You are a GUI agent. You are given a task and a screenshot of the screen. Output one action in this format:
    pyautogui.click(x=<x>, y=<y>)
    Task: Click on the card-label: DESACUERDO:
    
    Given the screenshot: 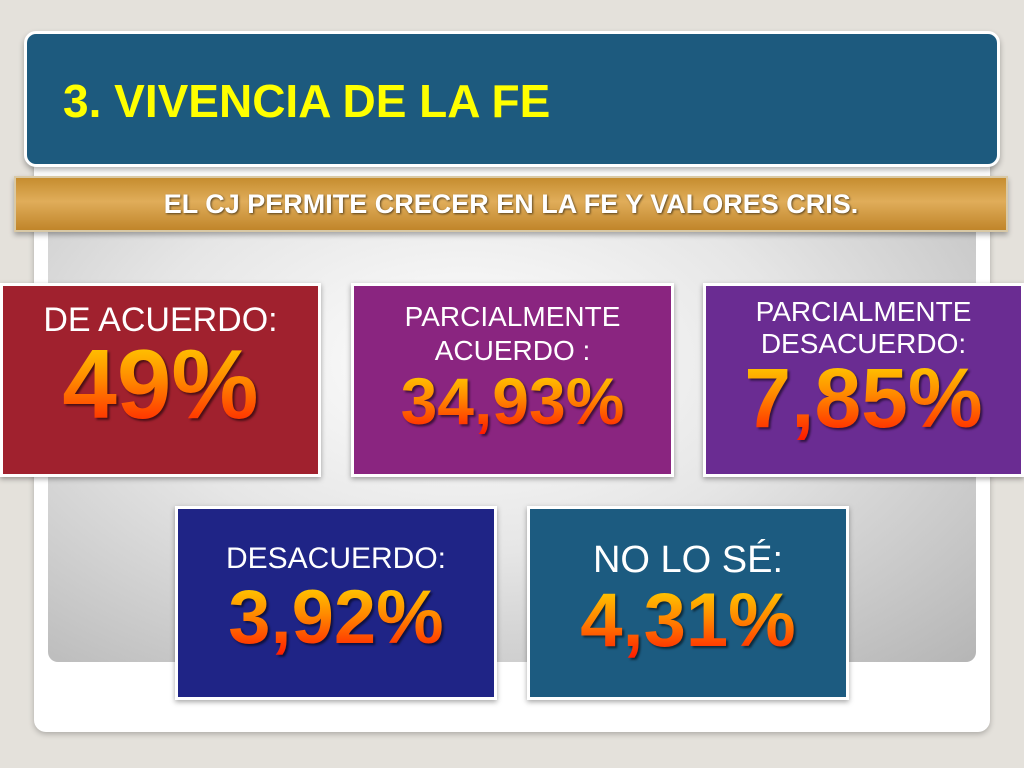 What is the action you would take?
    pyautogui.click(x=336, y=559)
    